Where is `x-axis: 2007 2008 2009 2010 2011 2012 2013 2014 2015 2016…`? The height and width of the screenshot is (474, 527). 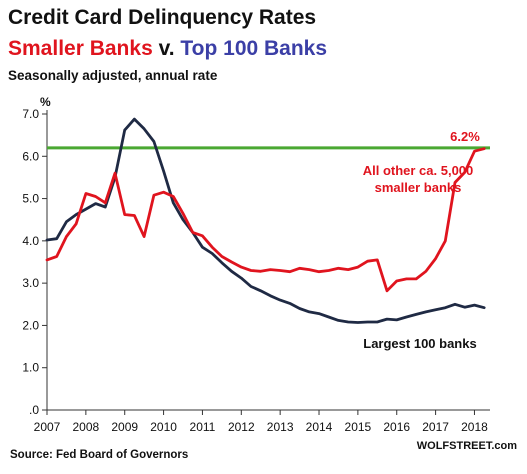 x-axis: 2007 2008 2009 2010 2011 2012 2013 2014 2015 2016… is located at coordinates (262, 421).